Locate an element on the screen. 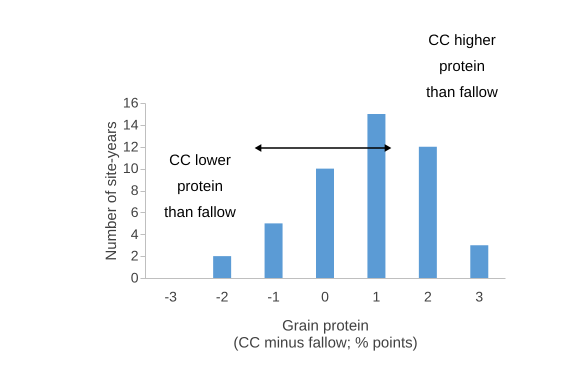 The width and height of the screenshot is (569, 384). x-tick-label: -3 is located at coordinates (171, 296).